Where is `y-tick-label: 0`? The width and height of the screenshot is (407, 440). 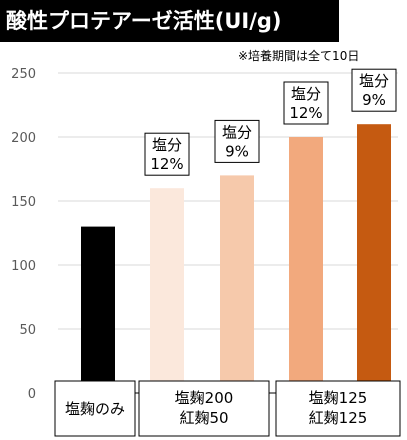 y-tick-label: 0 is located at coordinates (32, 394).